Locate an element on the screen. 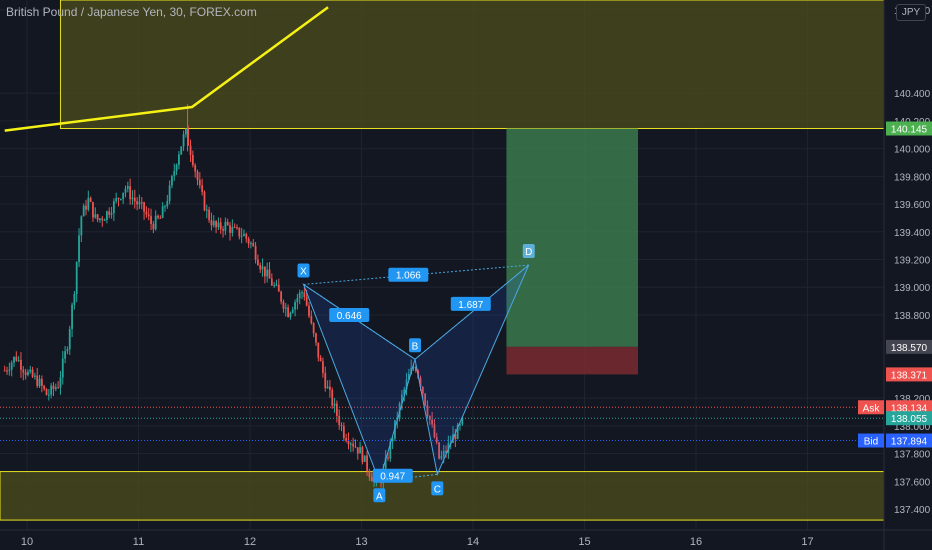 This screenshot has width=932, height=550. pattern-ratio-label: 1.687 is located at coordinates (470, 303).